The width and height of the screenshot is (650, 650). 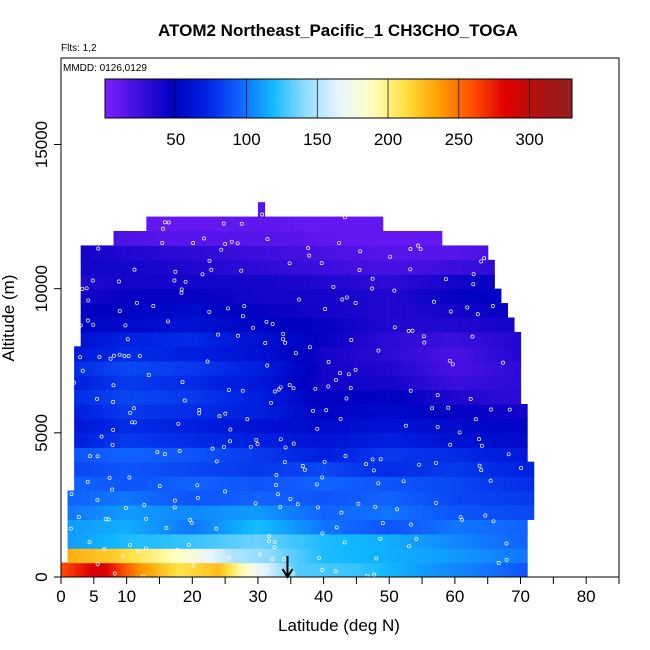 I want to click on colorbar-tick-label: 100, so click(x=246, y=139).